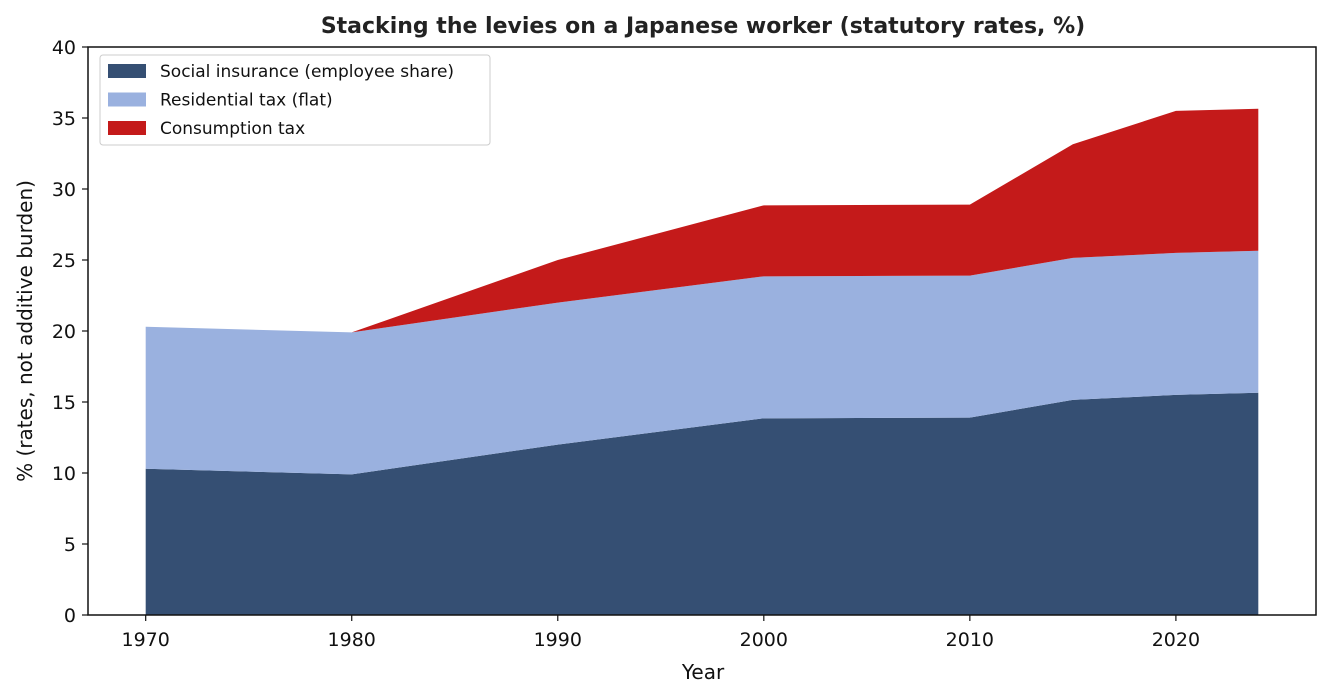  Describe the element at coordinates (64, 474) in the screenshot. I see `y-tick-label: 10` at that location.